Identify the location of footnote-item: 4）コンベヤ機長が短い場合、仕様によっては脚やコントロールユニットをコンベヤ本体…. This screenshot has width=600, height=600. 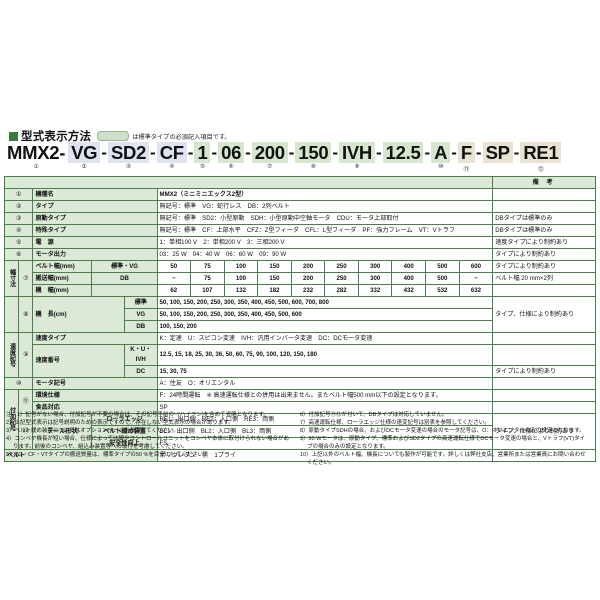
(148, 443).